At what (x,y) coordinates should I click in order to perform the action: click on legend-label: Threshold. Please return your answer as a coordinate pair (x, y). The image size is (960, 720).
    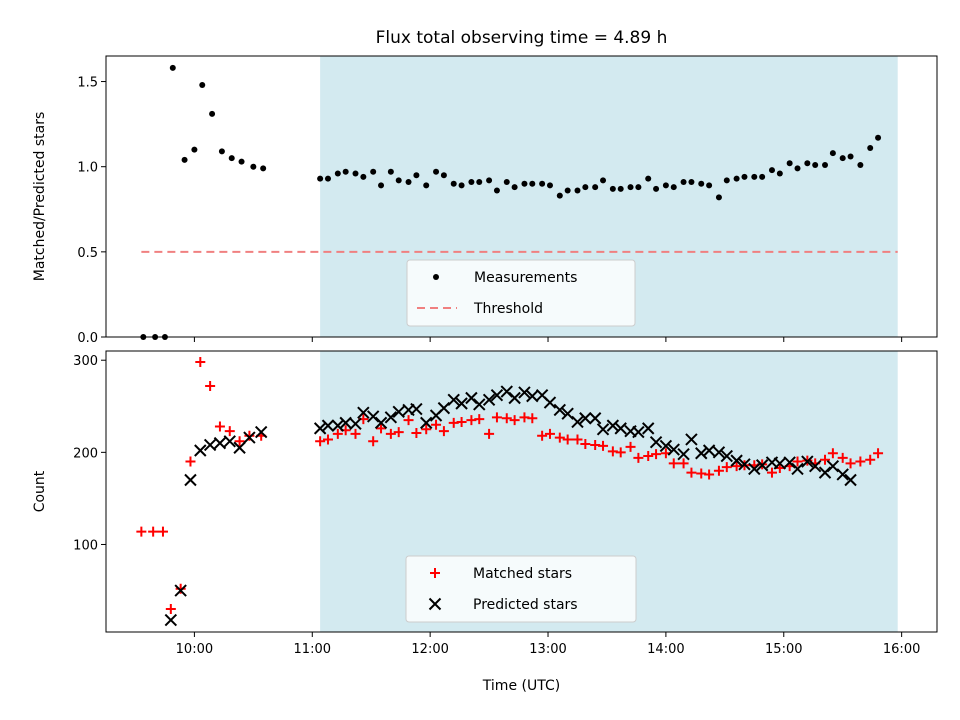
    Looking at the image, I should click on (508, 309).